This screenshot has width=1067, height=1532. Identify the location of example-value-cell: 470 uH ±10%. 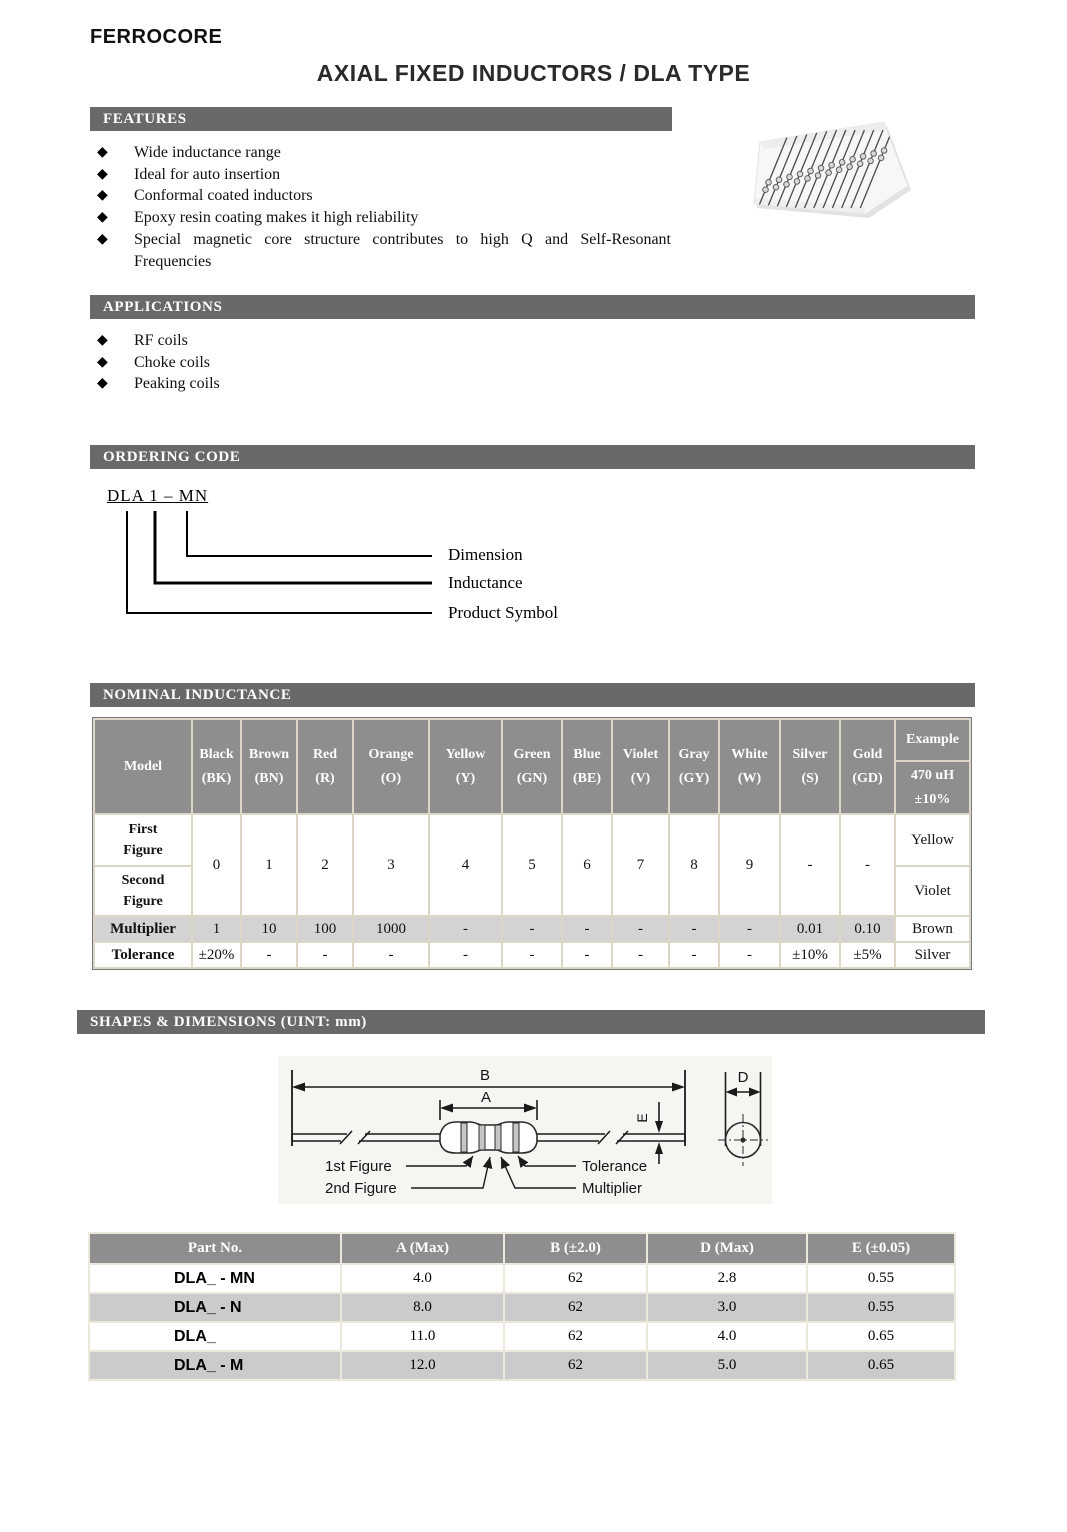
(932, 787).